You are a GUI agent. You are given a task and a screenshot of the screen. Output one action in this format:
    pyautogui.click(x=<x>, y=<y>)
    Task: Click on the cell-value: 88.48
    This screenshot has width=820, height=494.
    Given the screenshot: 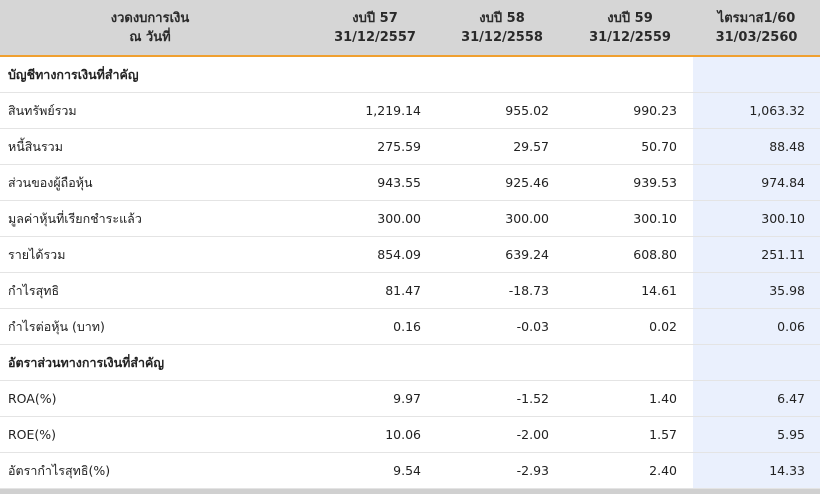 What is the action you would take?
    pyautogui.click(x=787, y=146)
    